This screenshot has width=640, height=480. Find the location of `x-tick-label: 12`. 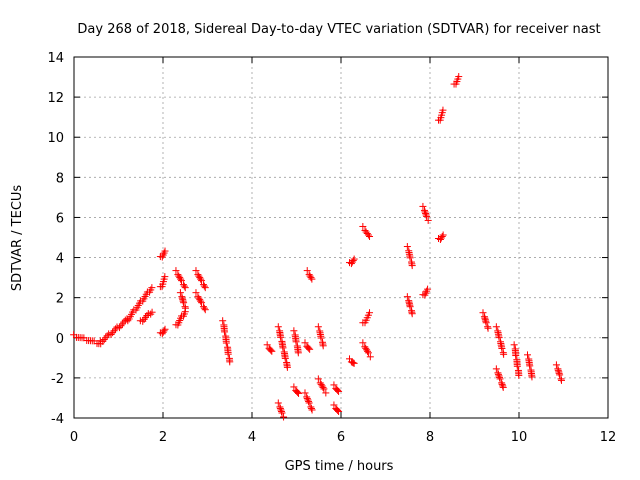

x-tick-label: 12 is located at coordinates (608, 437).